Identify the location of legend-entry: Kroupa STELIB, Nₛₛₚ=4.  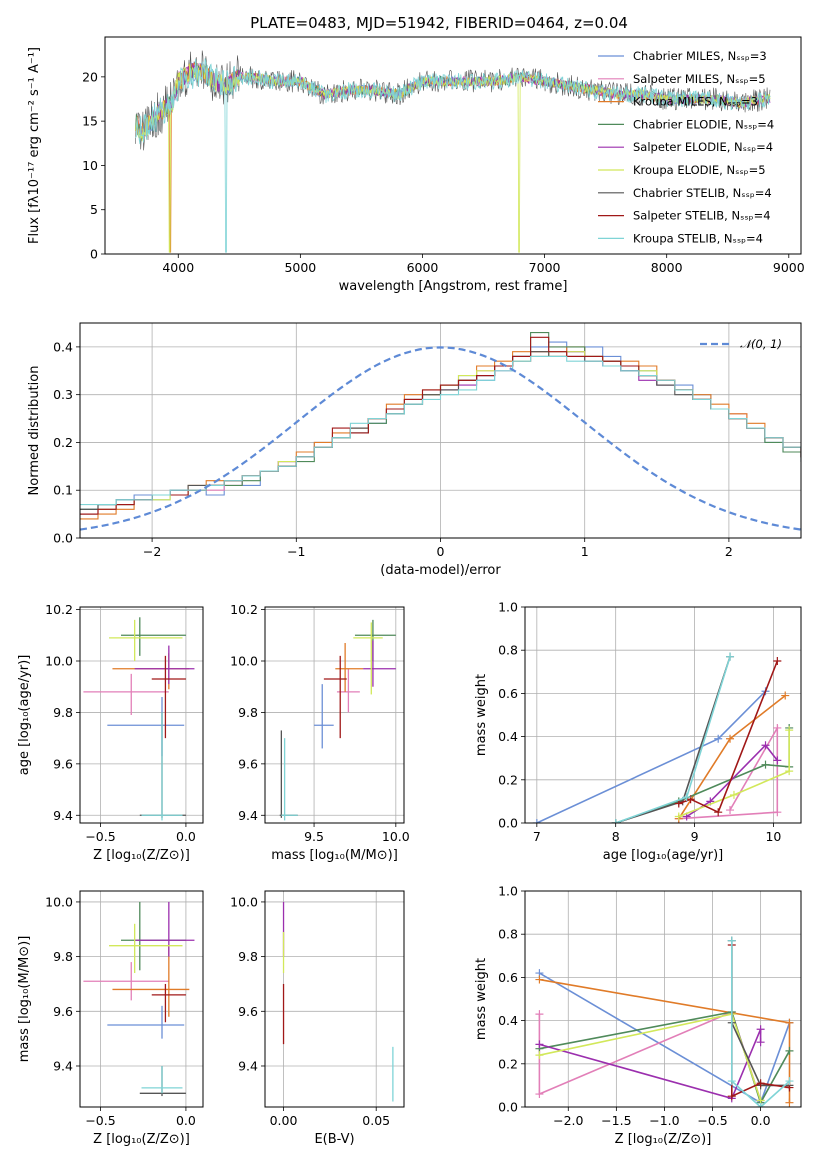
(698, 238).